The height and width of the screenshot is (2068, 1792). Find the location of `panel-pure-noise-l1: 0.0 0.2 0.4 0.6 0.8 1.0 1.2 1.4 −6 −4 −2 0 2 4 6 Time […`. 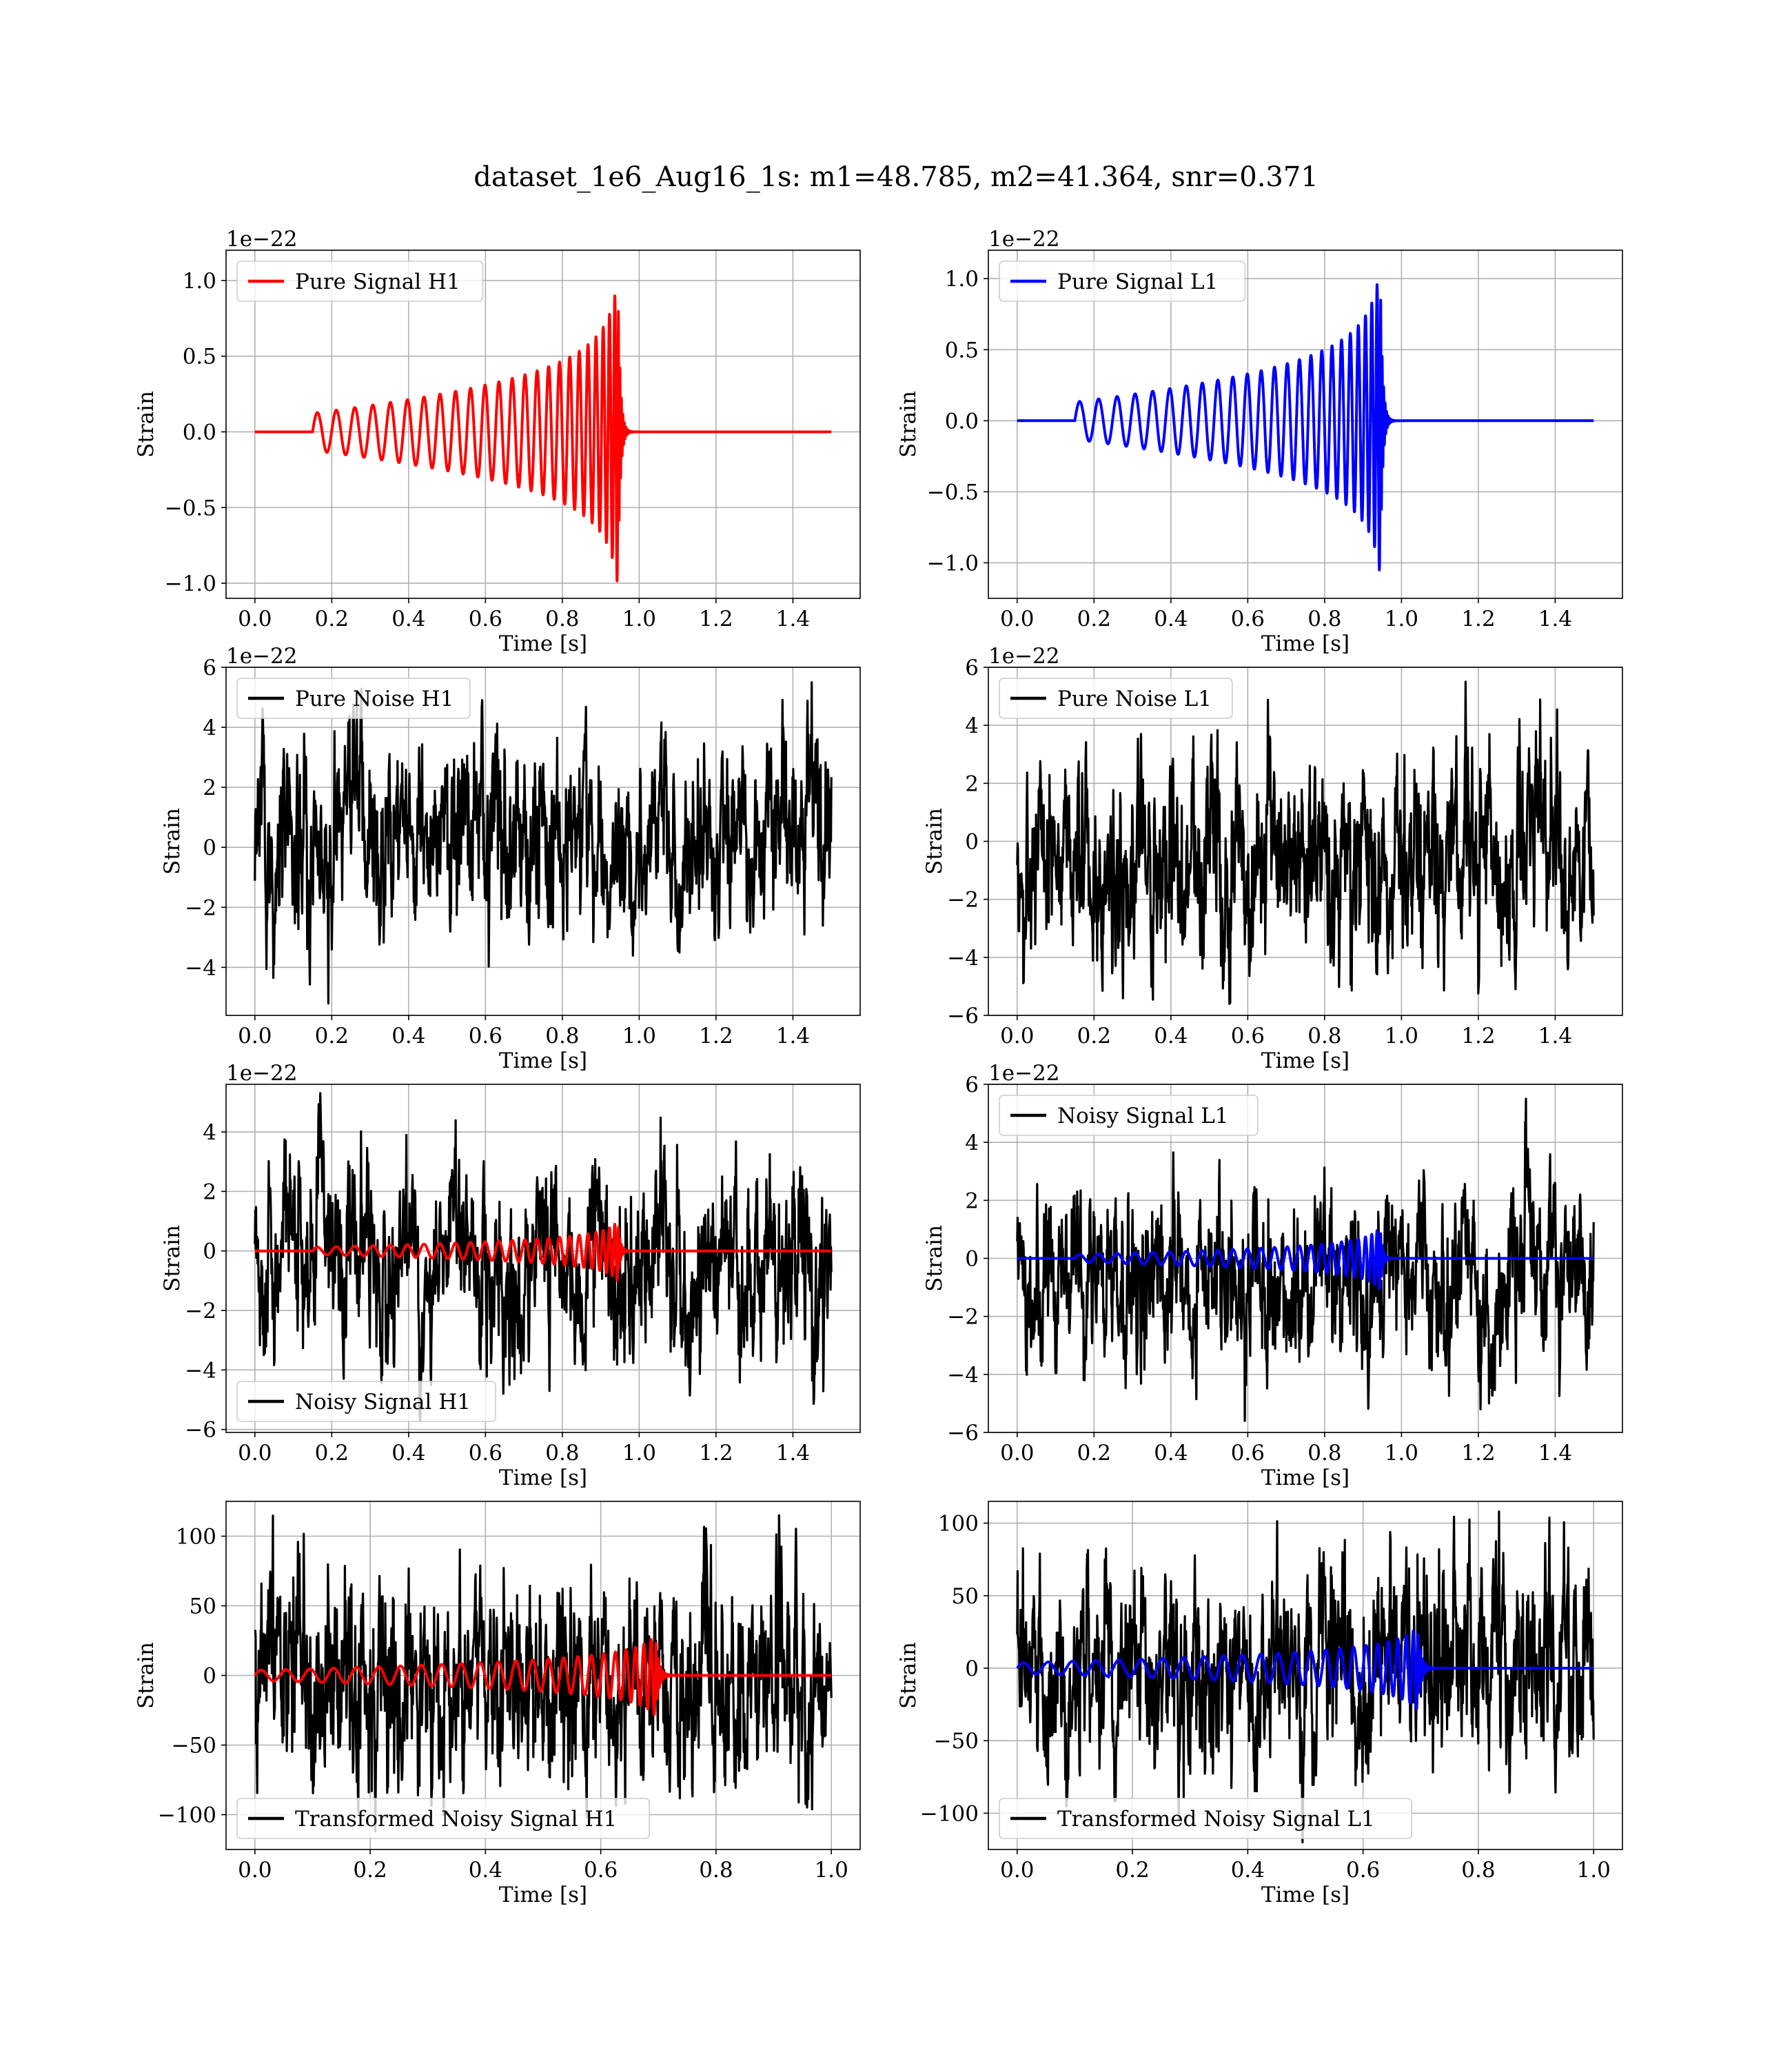

panel-pure-noise-l1: 0.0 0.2 0.4 0.6 0.8 1.0 1.2 1.4 −6 −4 −2 0 2 4 6 Time [… is located at coordinates (1272, 858).